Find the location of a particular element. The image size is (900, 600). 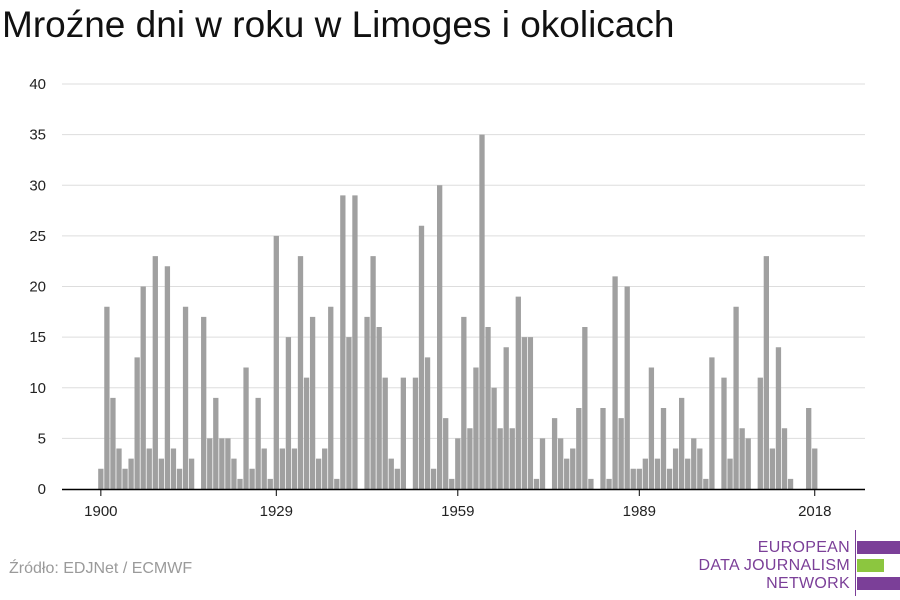

bar-1961 is located at coordinates (470, 458).